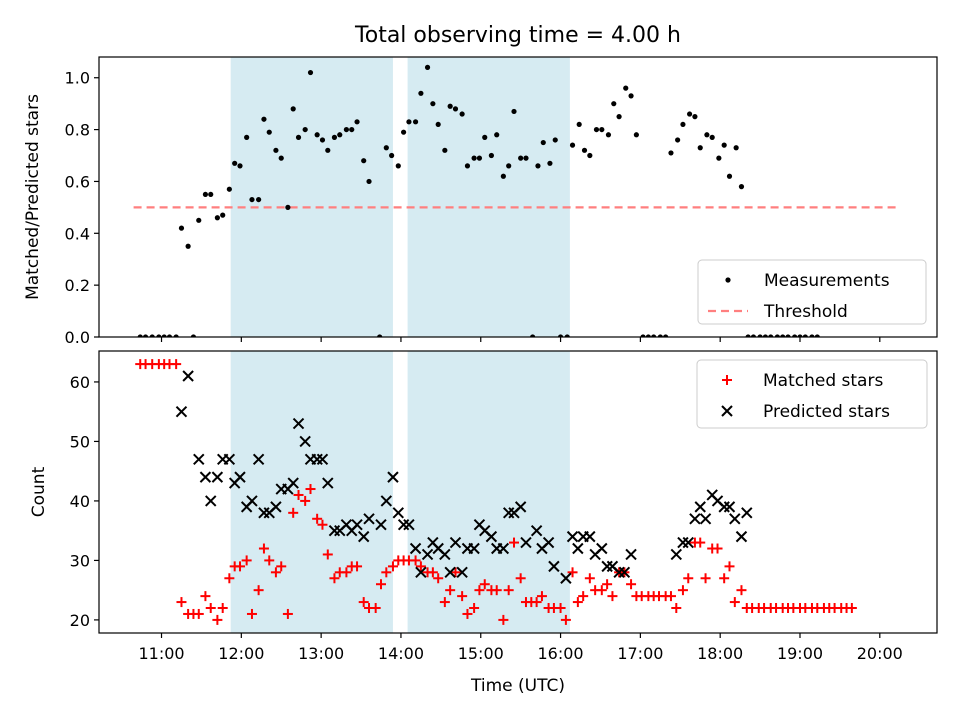 This screenshot has width=960, height=724. What do you see at coordinates (640, 653) in the screenshot?
I see `x-tick-label: 17:00` at bounding box center [640, 653].